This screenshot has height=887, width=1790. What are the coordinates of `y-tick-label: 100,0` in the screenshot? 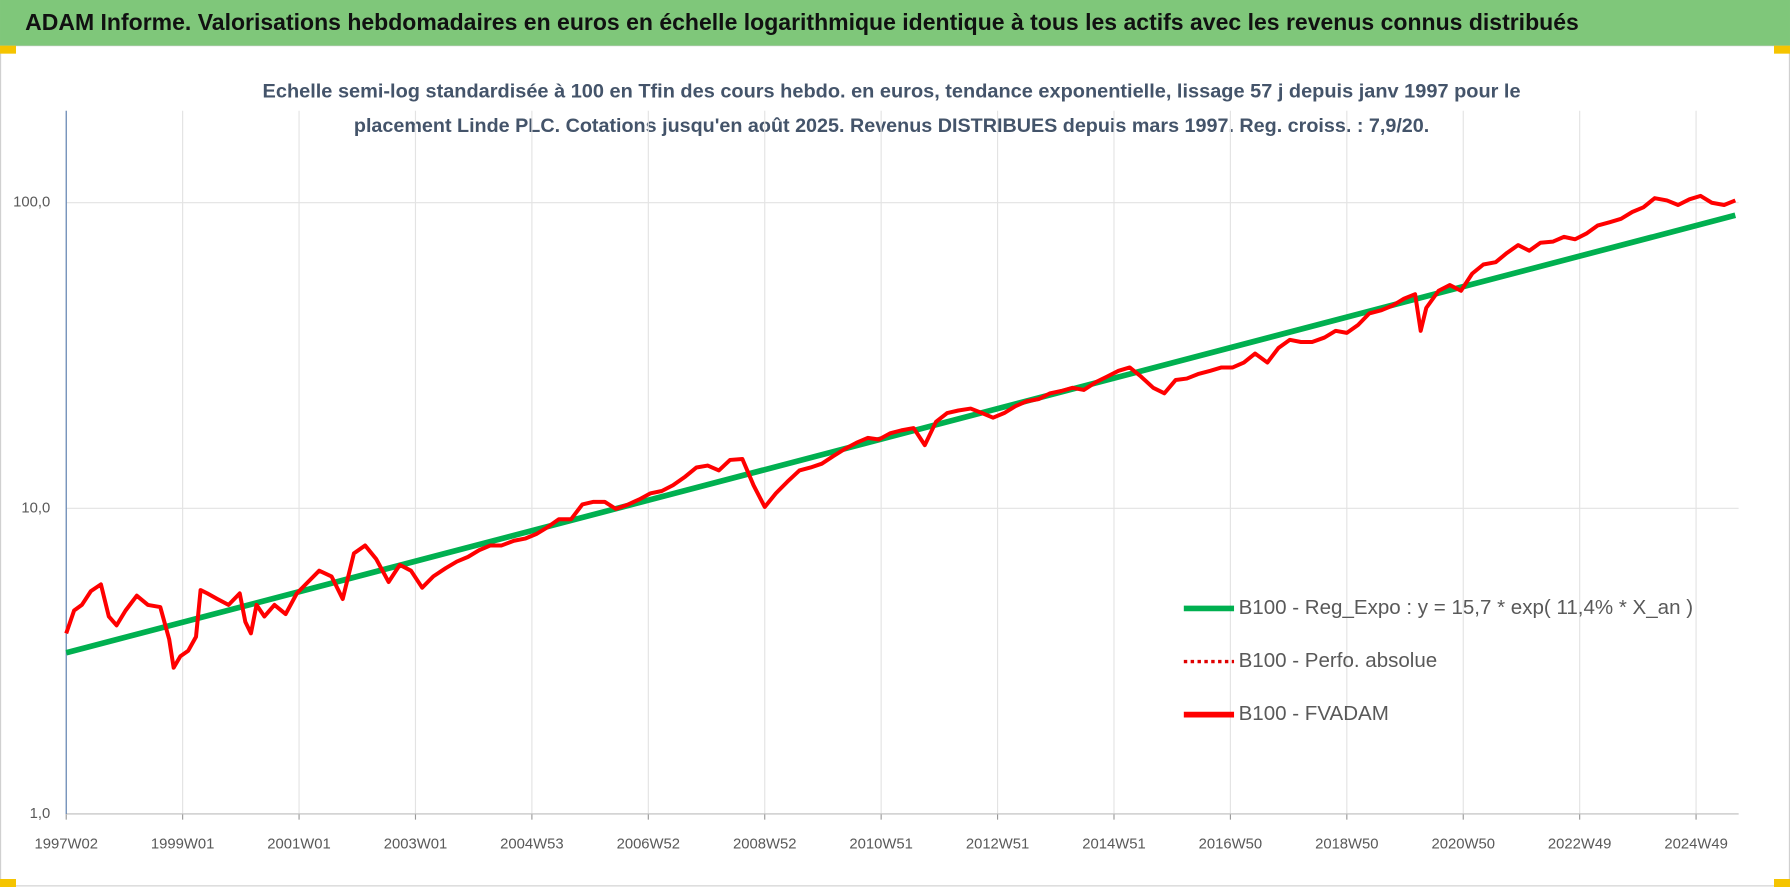 It's located at (31, 203).